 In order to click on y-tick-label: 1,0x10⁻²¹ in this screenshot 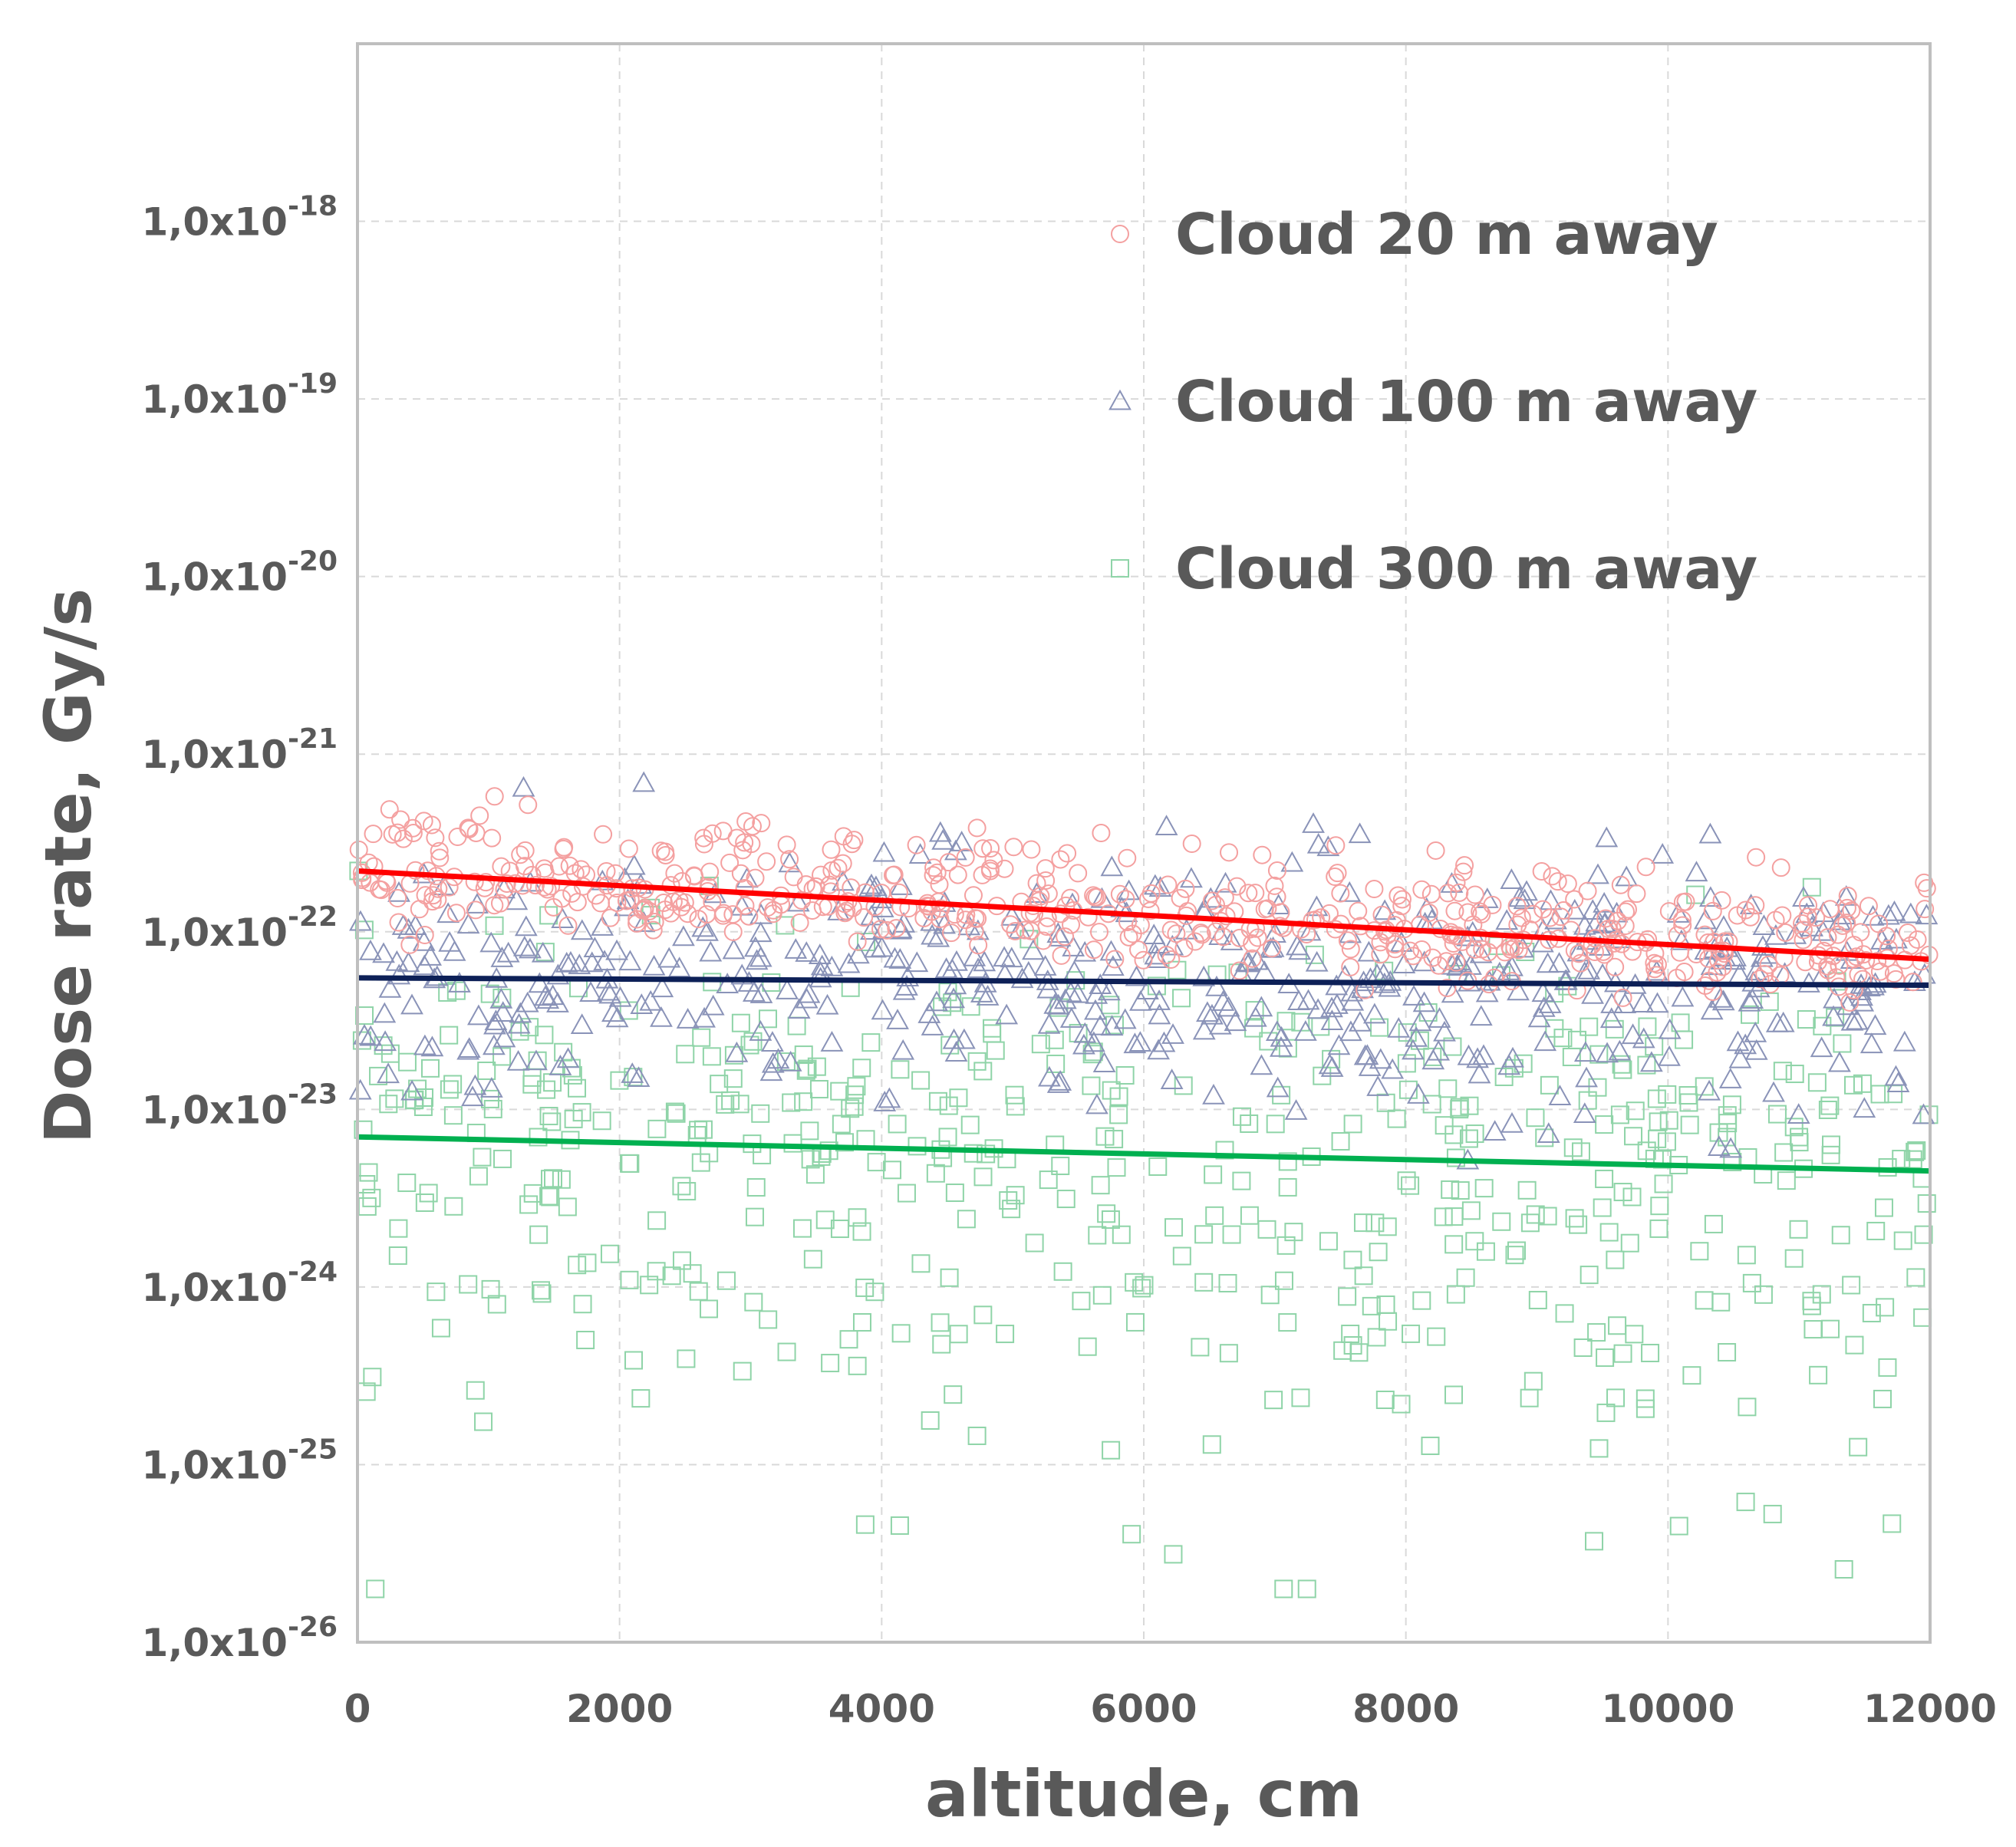, I will do `click(240, 750)`.